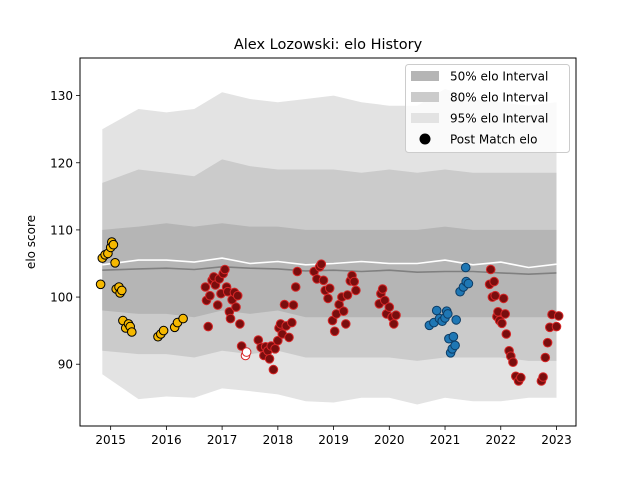 This screenshot has height=480, width=640. Describe the element at coordinates (499, 98) in the screenshot. I see `legend-label: 80% elo Interval` at that location.